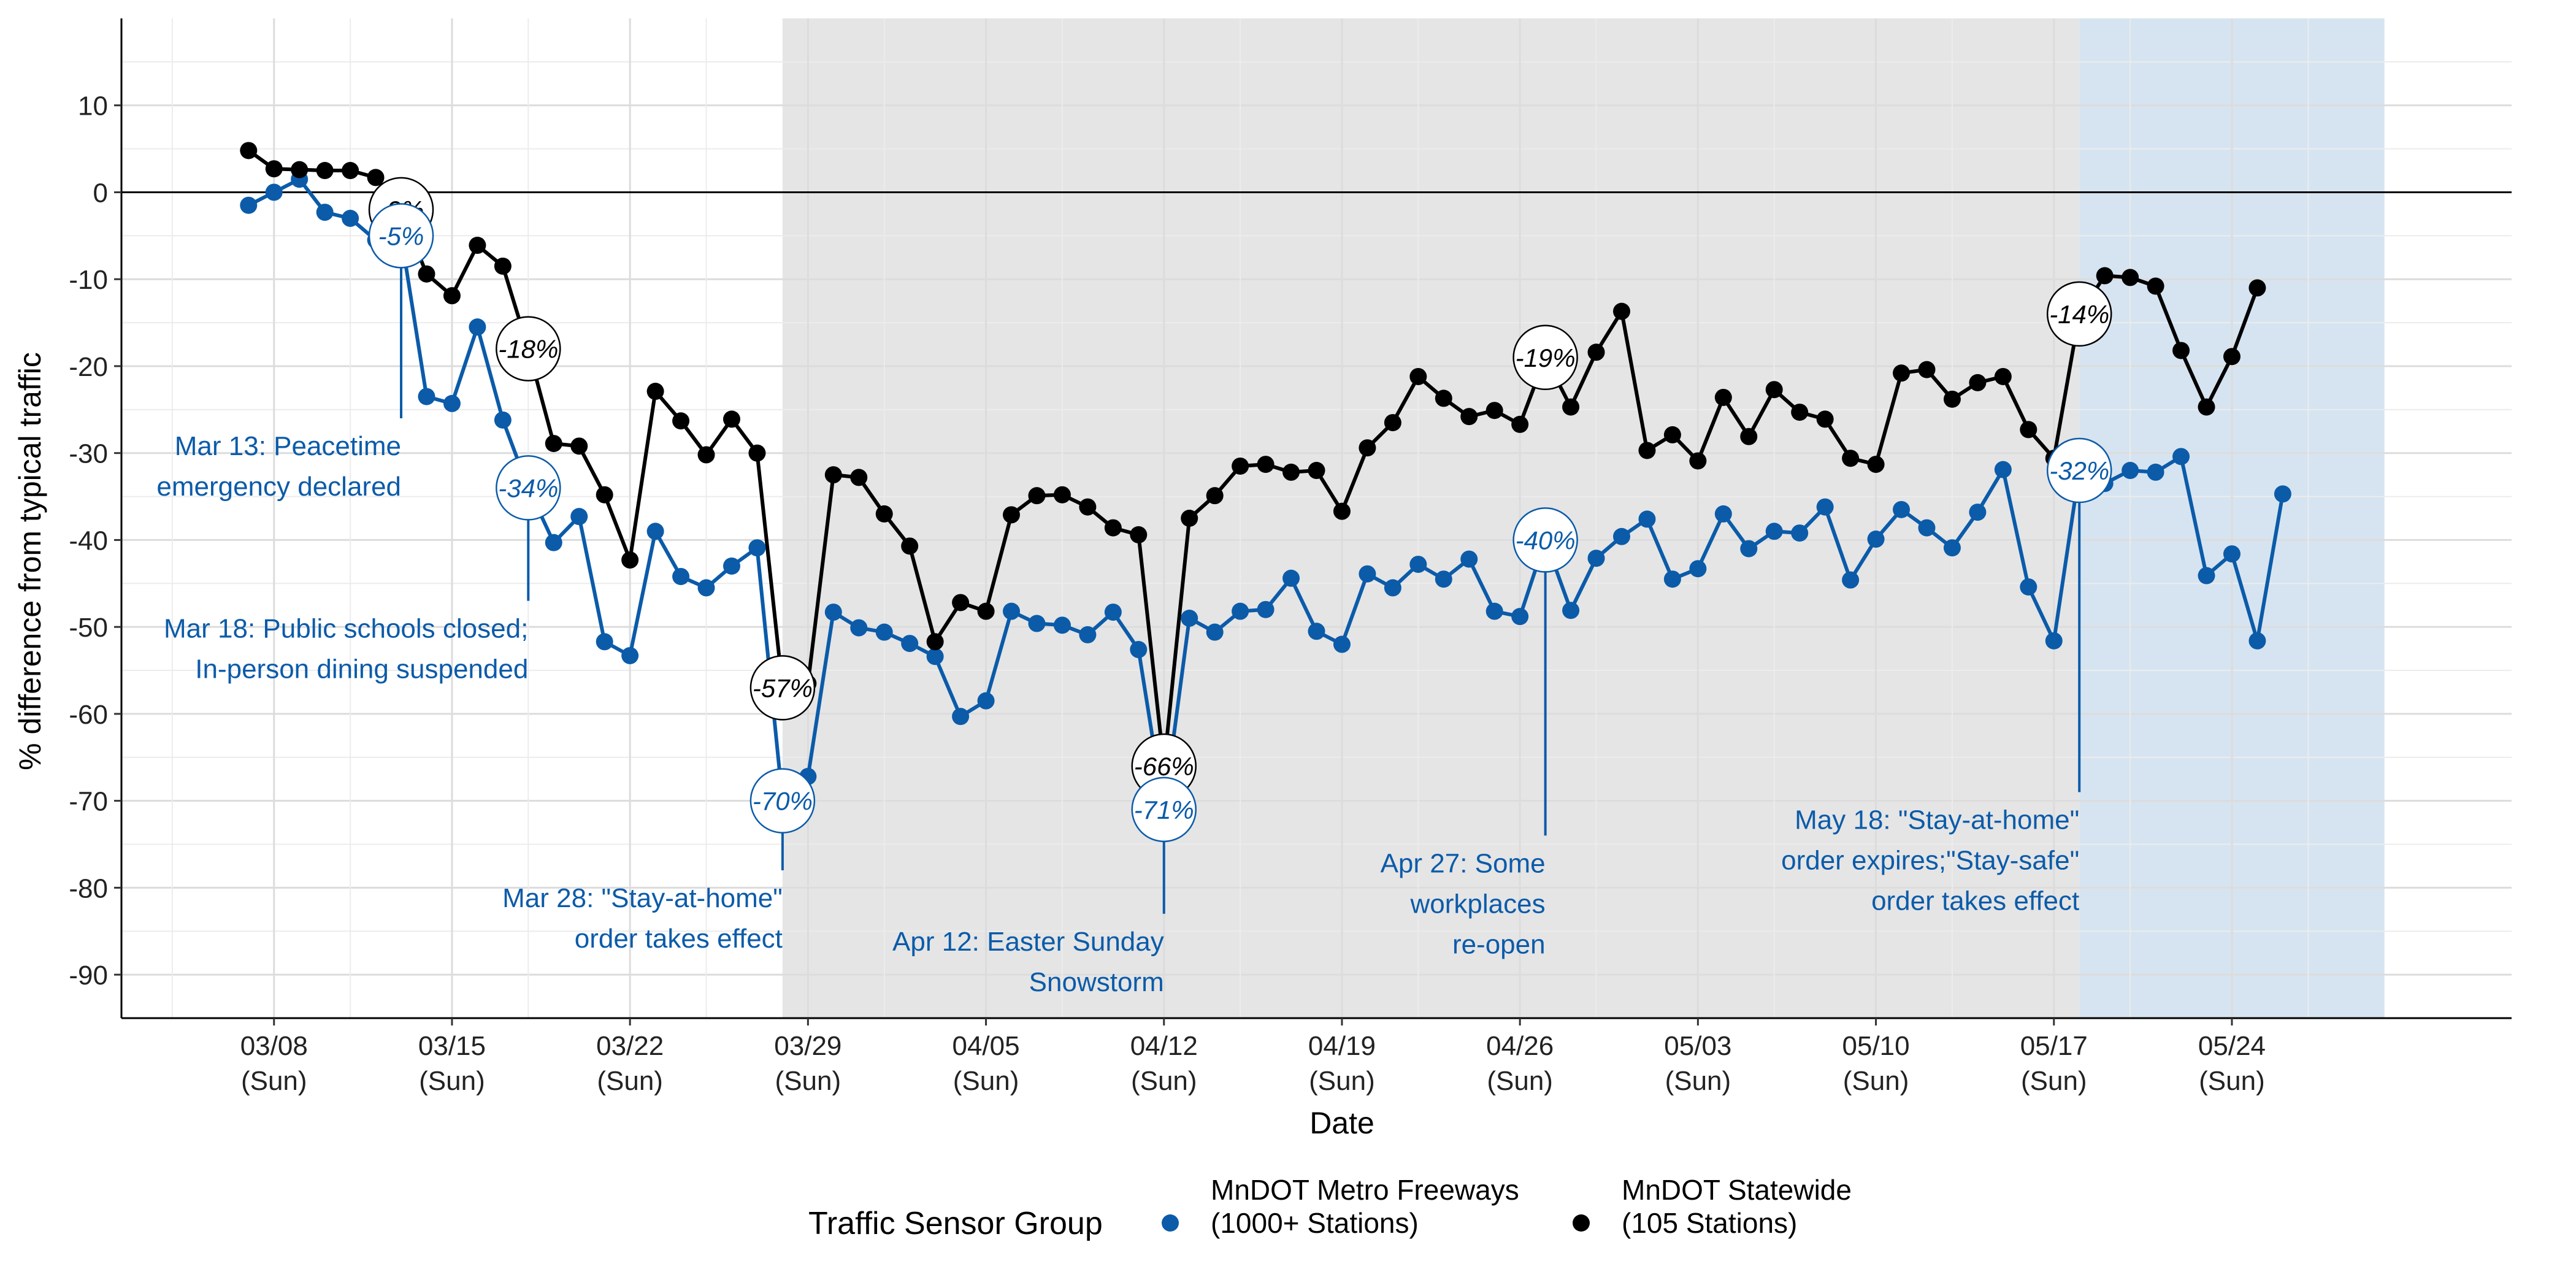 The image size is (2576, 1288). I want to click on y-tick-label: 10, so click(93, 106).